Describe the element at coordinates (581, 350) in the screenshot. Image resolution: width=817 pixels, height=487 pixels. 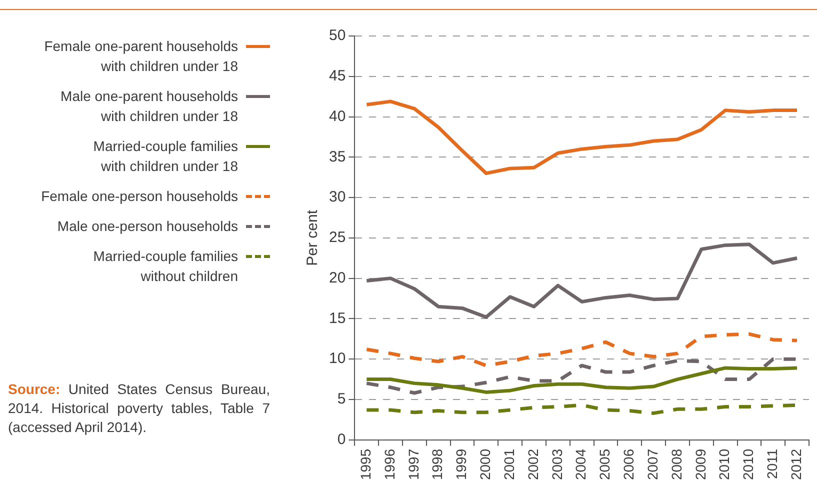
I see `line-series` at that location.